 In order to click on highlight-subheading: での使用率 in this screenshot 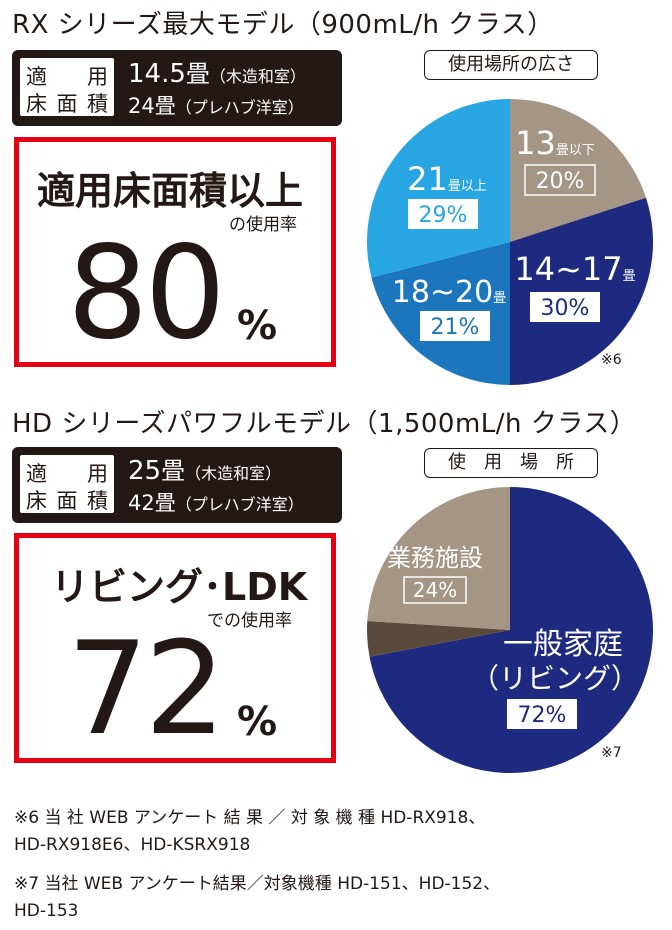, I will do `click(249, 621)`.